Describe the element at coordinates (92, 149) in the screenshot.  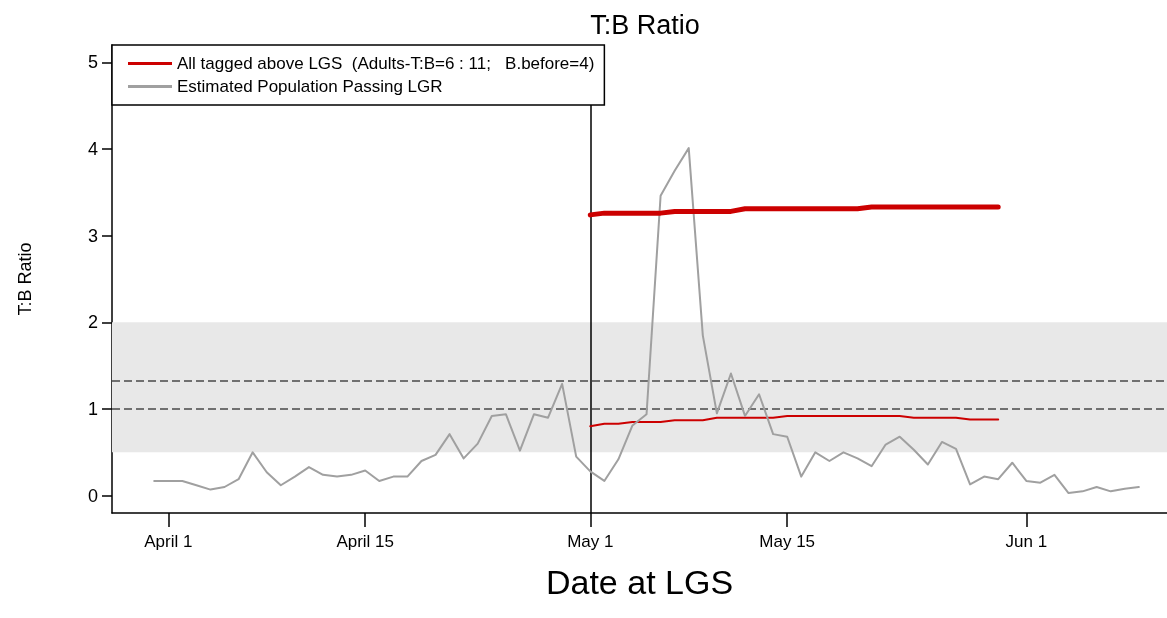
I see `y-tick-label: 4` at that location.